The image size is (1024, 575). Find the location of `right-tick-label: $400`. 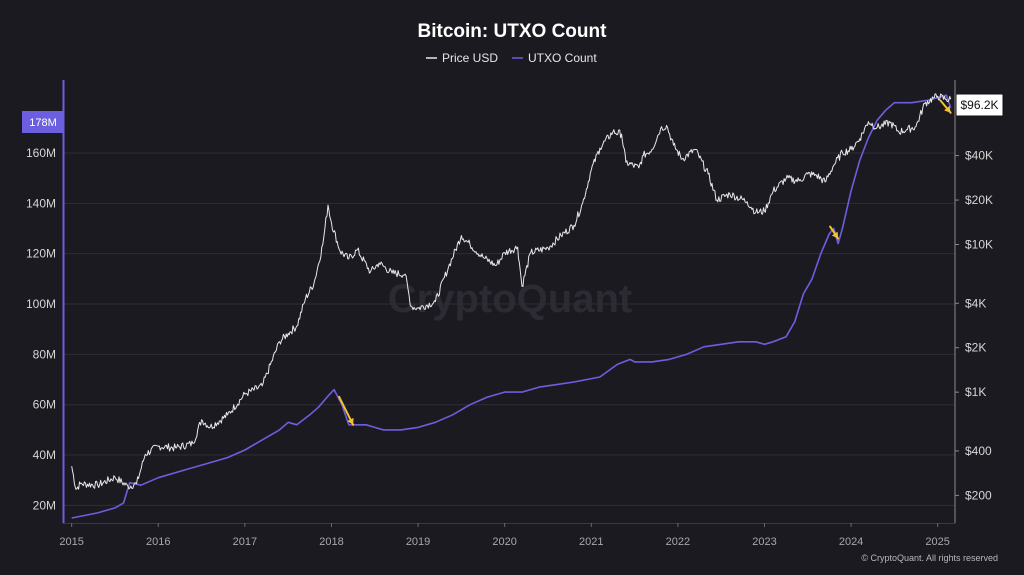

right-tick-label: $400 is located at coordinates (978, 451).